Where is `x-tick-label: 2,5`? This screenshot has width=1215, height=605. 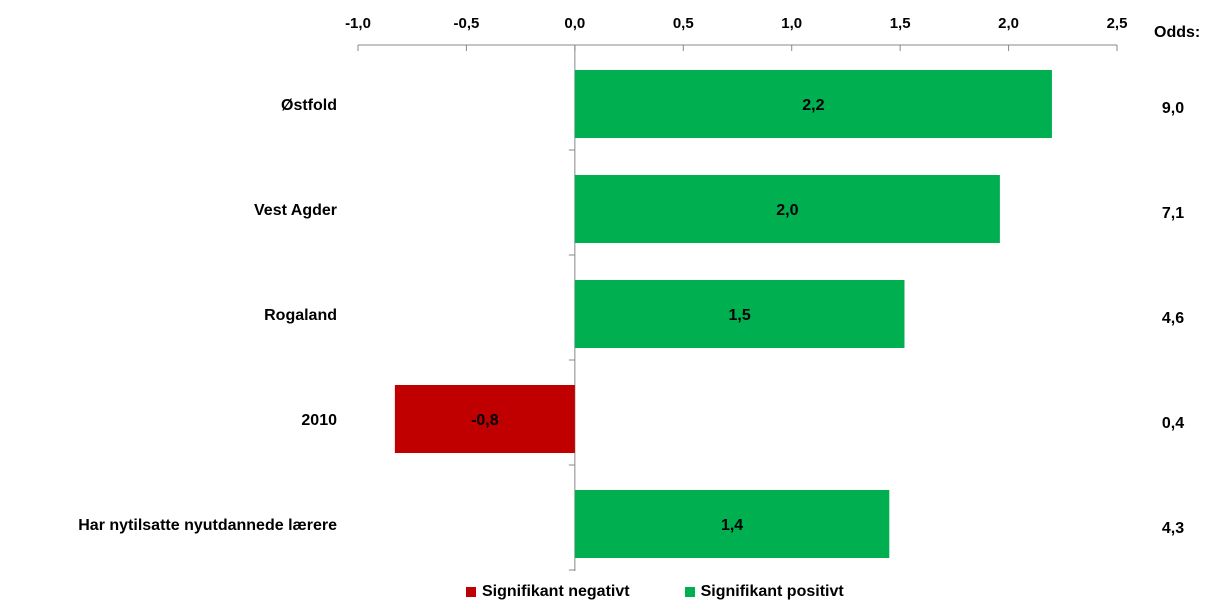 x-tick-label: 2,5 is located at coordinates (1117, 23).